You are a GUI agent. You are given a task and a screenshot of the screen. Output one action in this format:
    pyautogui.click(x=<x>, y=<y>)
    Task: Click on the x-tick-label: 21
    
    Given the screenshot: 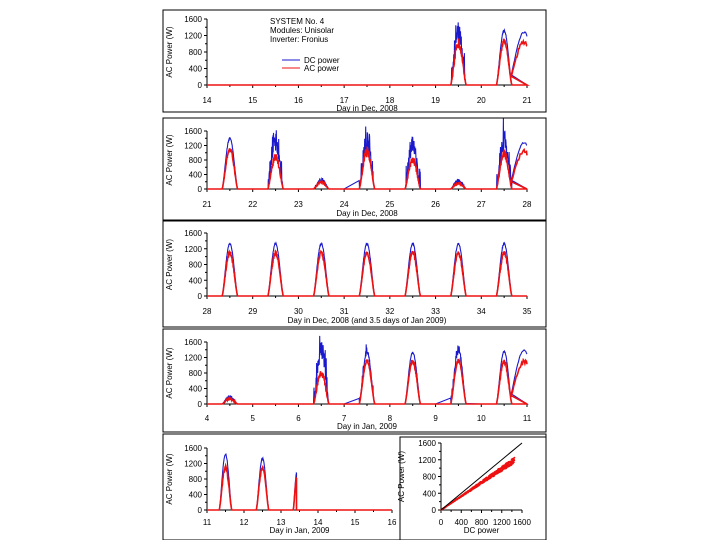 What is the action you would take?
    pyautogui.click(x=207, y=204)
    